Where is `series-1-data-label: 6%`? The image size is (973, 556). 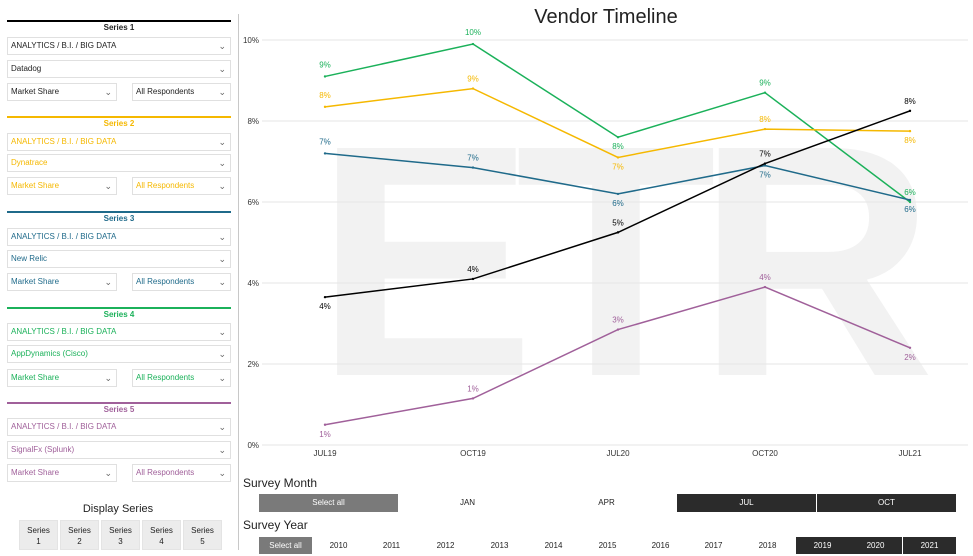
series-1-data-label: 6% is located at coordinates (910, 192).